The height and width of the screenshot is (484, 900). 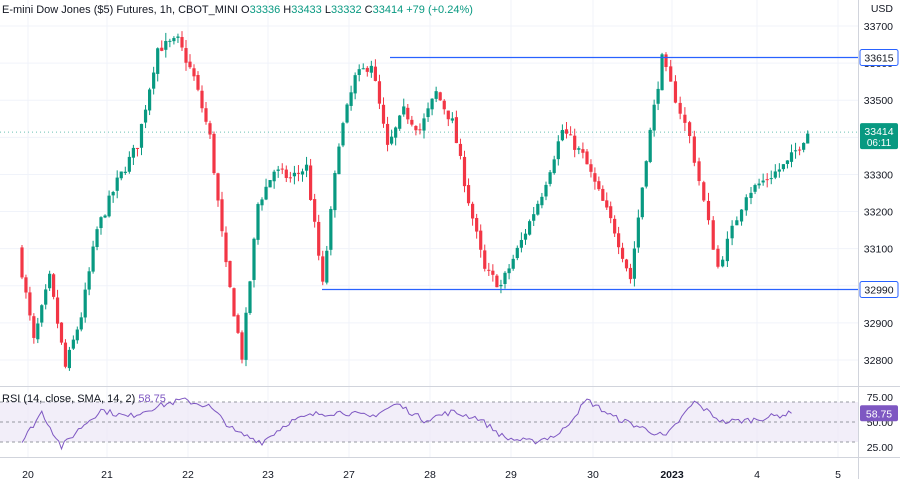 I want to click on rsi-label: RSI (14, close, SMA, 14, 2), so click(x=69, y=399).